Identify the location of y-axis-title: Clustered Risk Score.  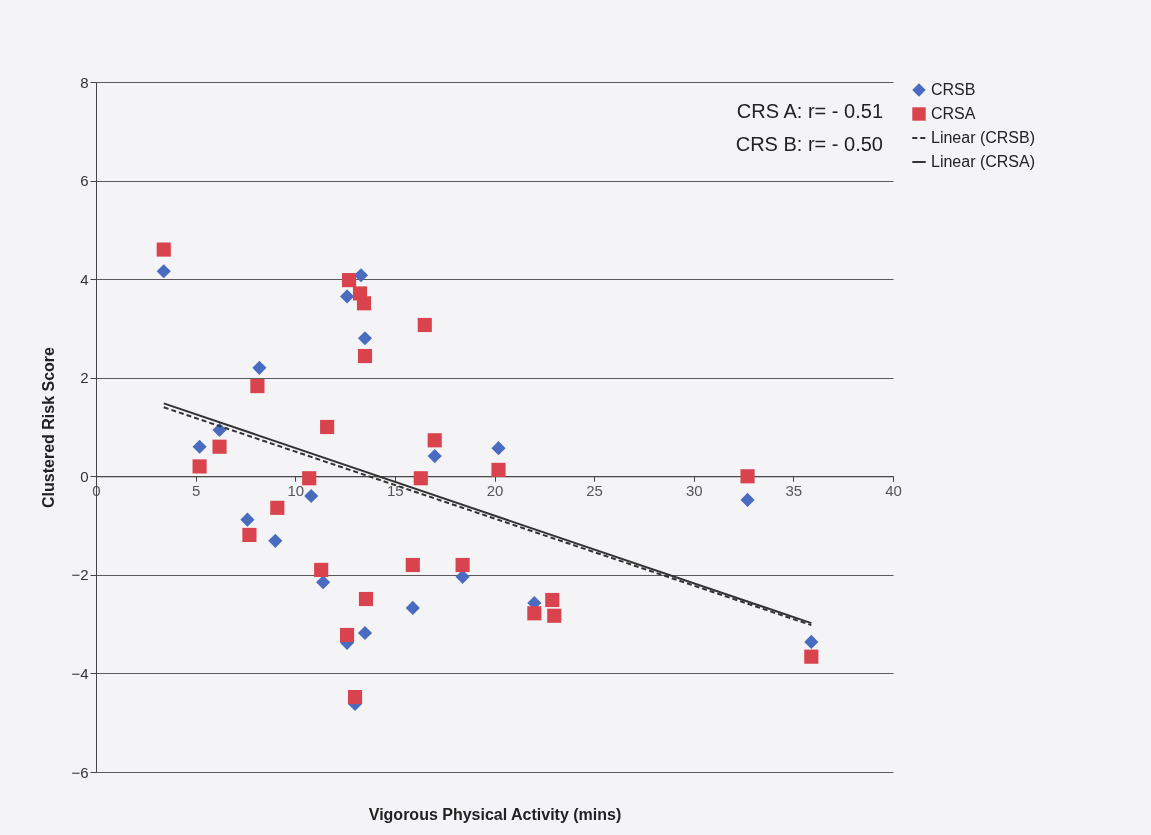
(49, 427).